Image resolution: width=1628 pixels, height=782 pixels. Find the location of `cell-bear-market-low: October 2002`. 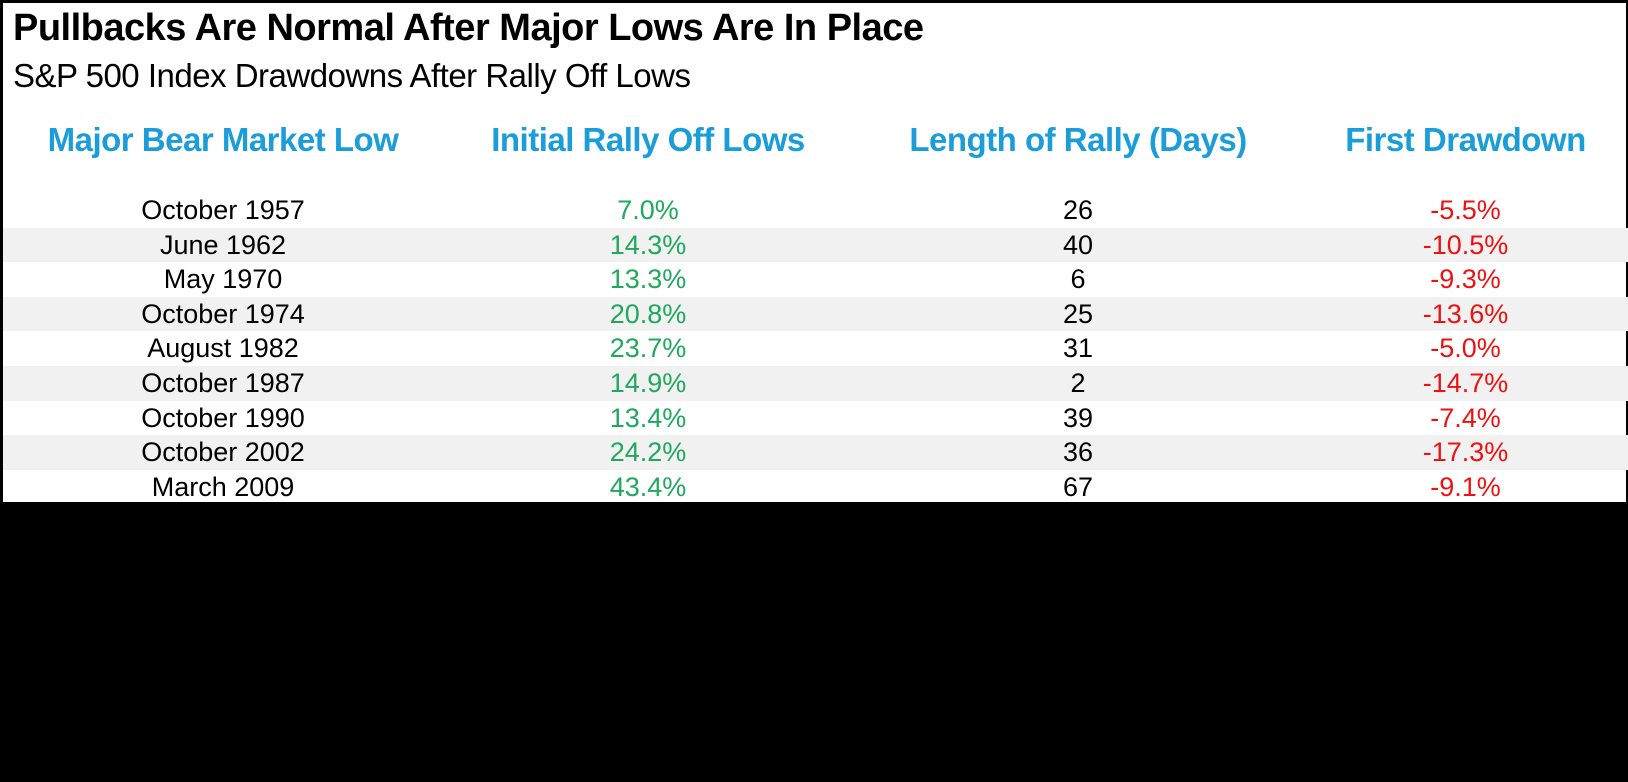

cell-bear-market-low: October 2002 is located at coordinates (223, 452).